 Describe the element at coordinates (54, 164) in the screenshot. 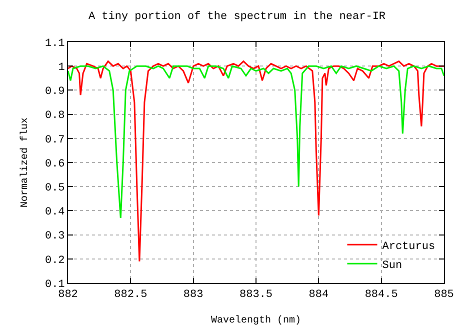

I see `y-tick-label: 0.6` at that location.